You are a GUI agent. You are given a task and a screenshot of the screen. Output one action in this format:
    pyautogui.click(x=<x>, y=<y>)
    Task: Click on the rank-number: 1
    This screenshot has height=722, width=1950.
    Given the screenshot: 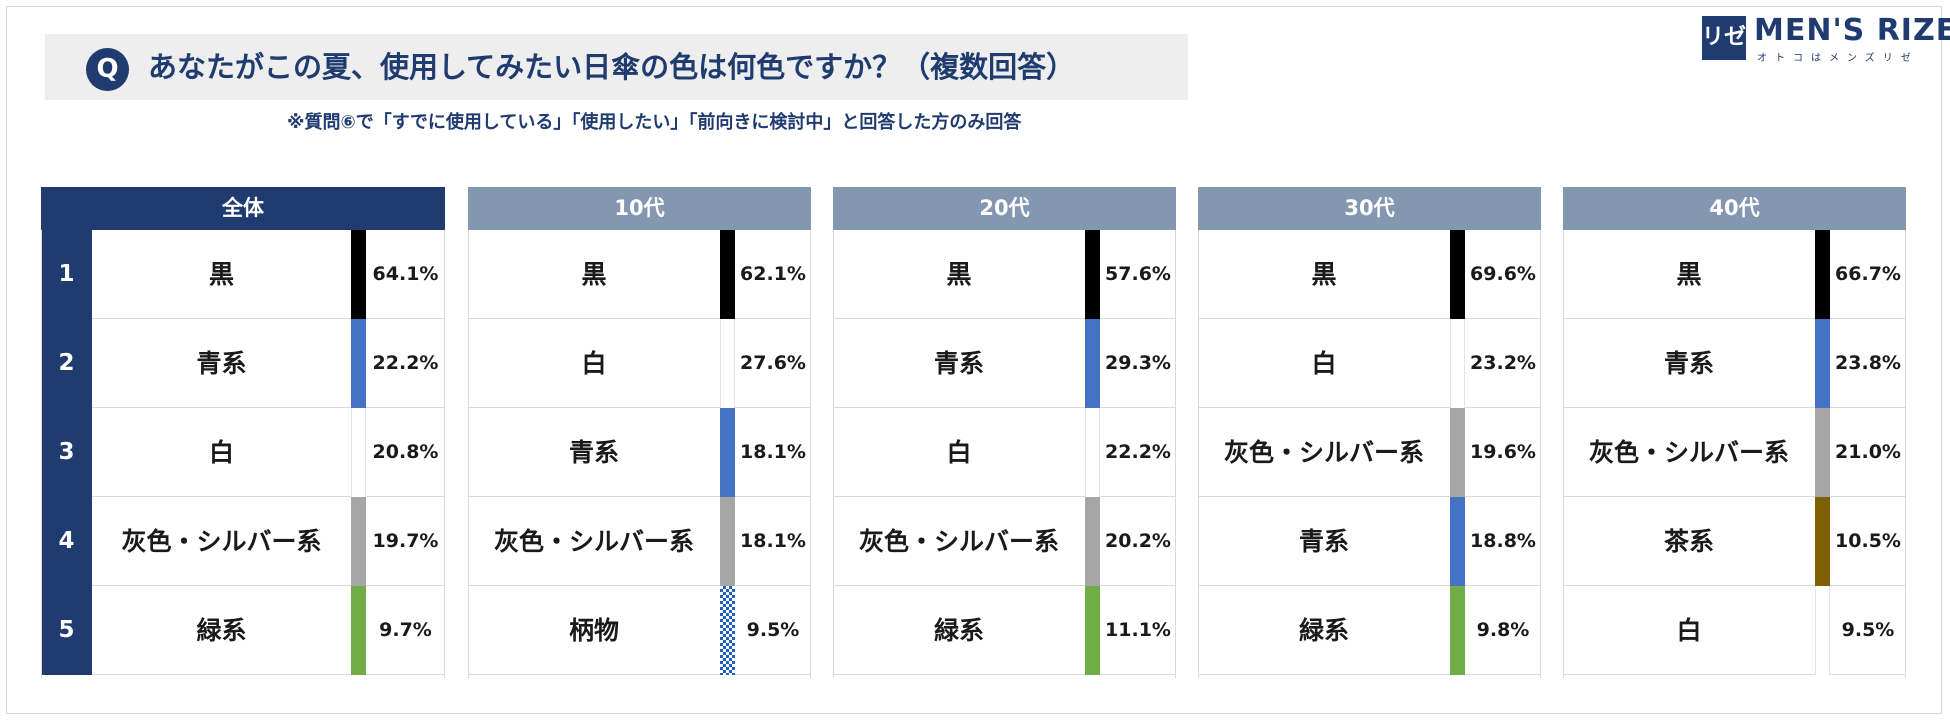 What is the action you would take?
    pyautogui.click(x=66, y=274)
    